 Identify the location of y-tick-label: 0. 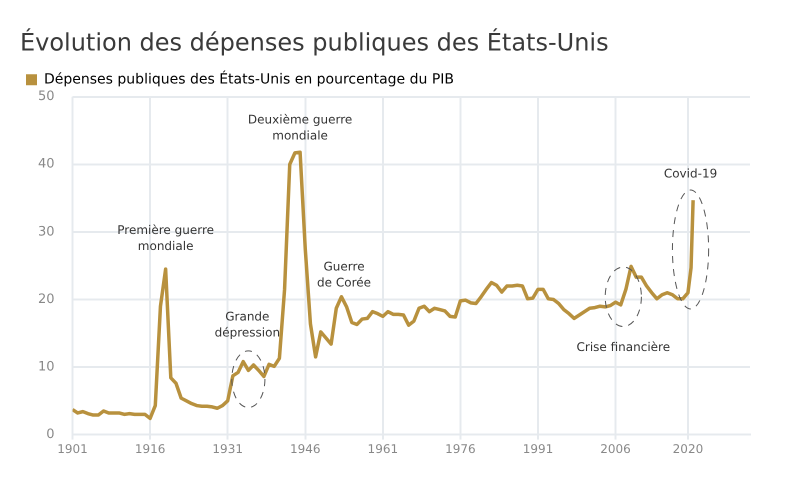
(50, 434).